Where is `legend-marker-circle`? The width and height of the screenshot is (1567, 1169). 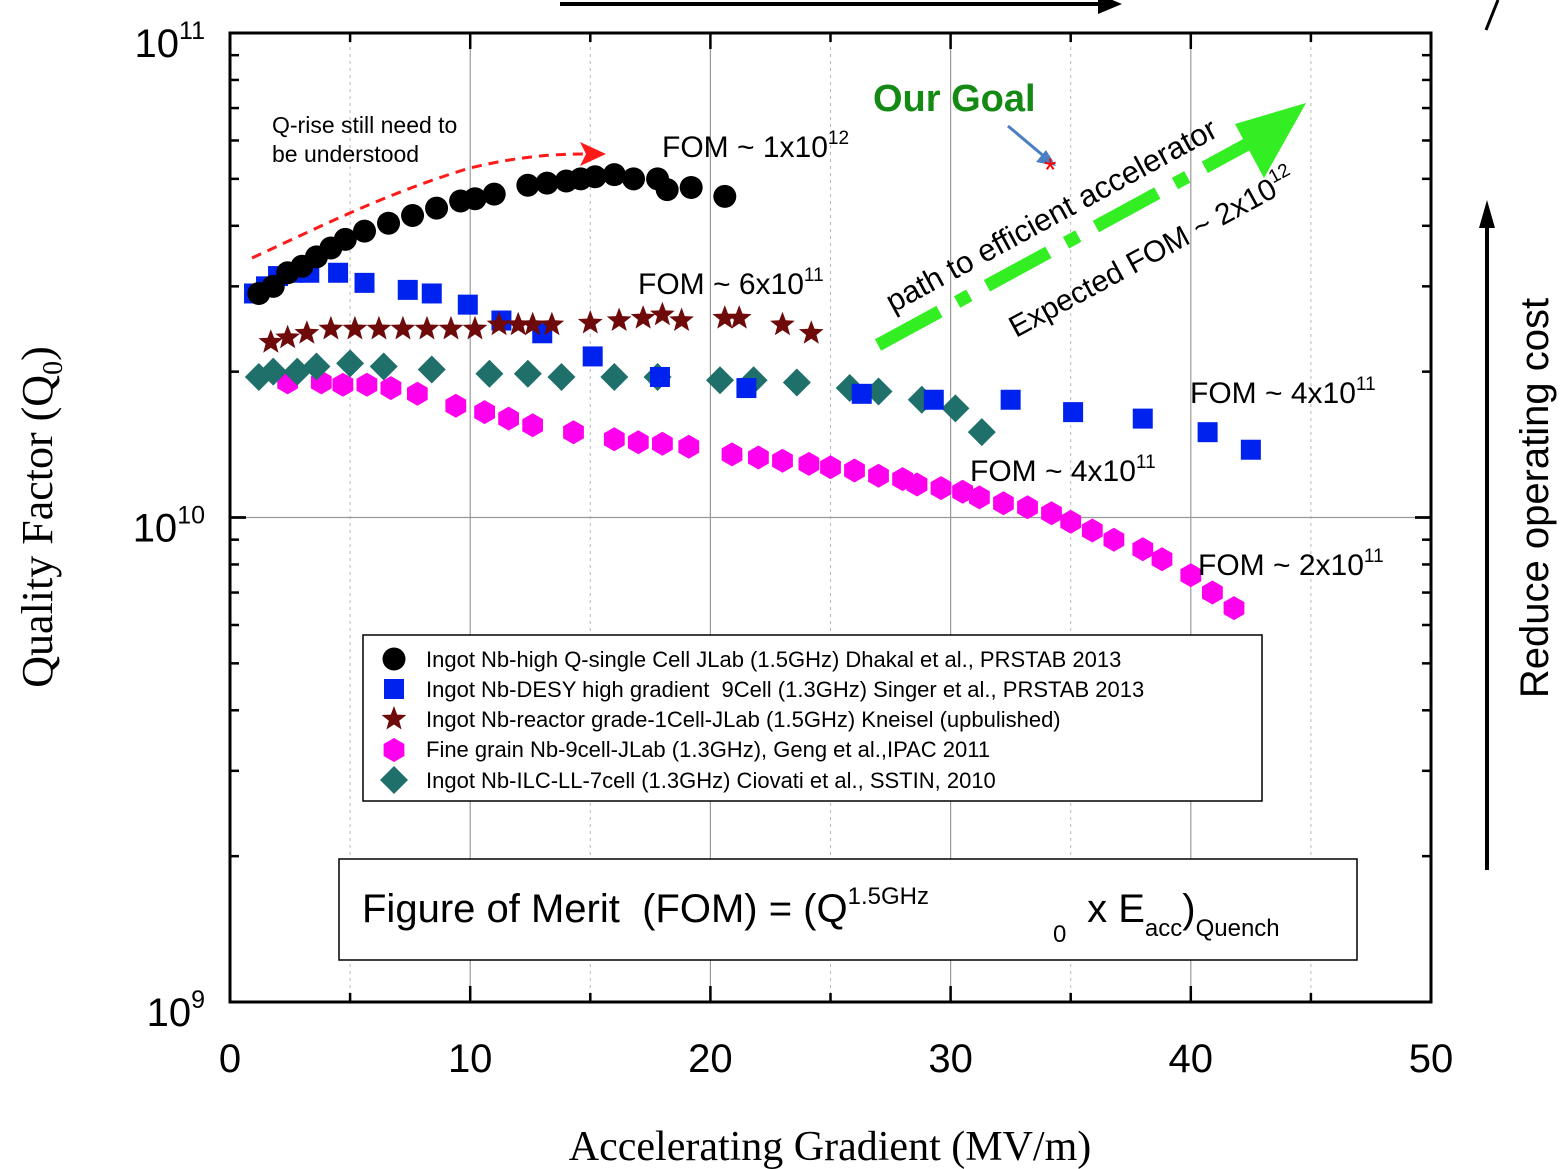 legend-marker-circle is located at coordinates (394, 659).